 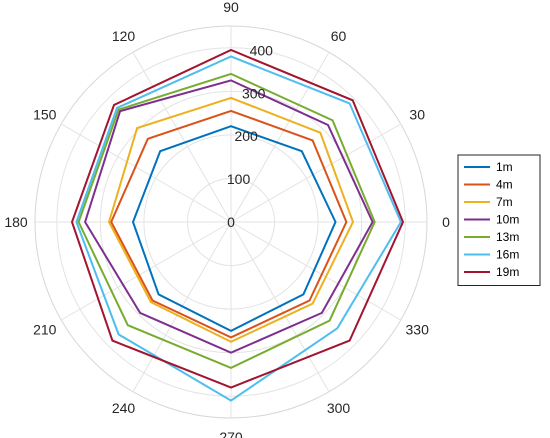 What do you see at coordinates (507, 255) in the screenshot?
I see `legend-entry-label: 16m` at bounding box center [507, 255].